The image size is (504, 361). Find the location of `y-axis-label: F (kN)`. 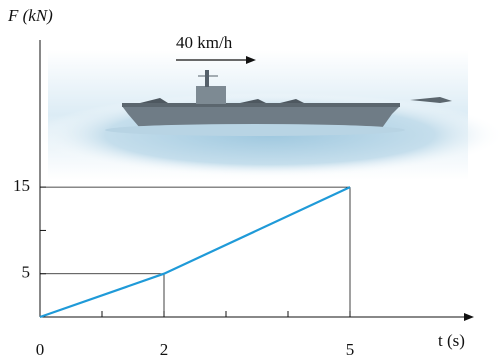

y-axis-label: F (kN) is located at coordinates (30, 15).